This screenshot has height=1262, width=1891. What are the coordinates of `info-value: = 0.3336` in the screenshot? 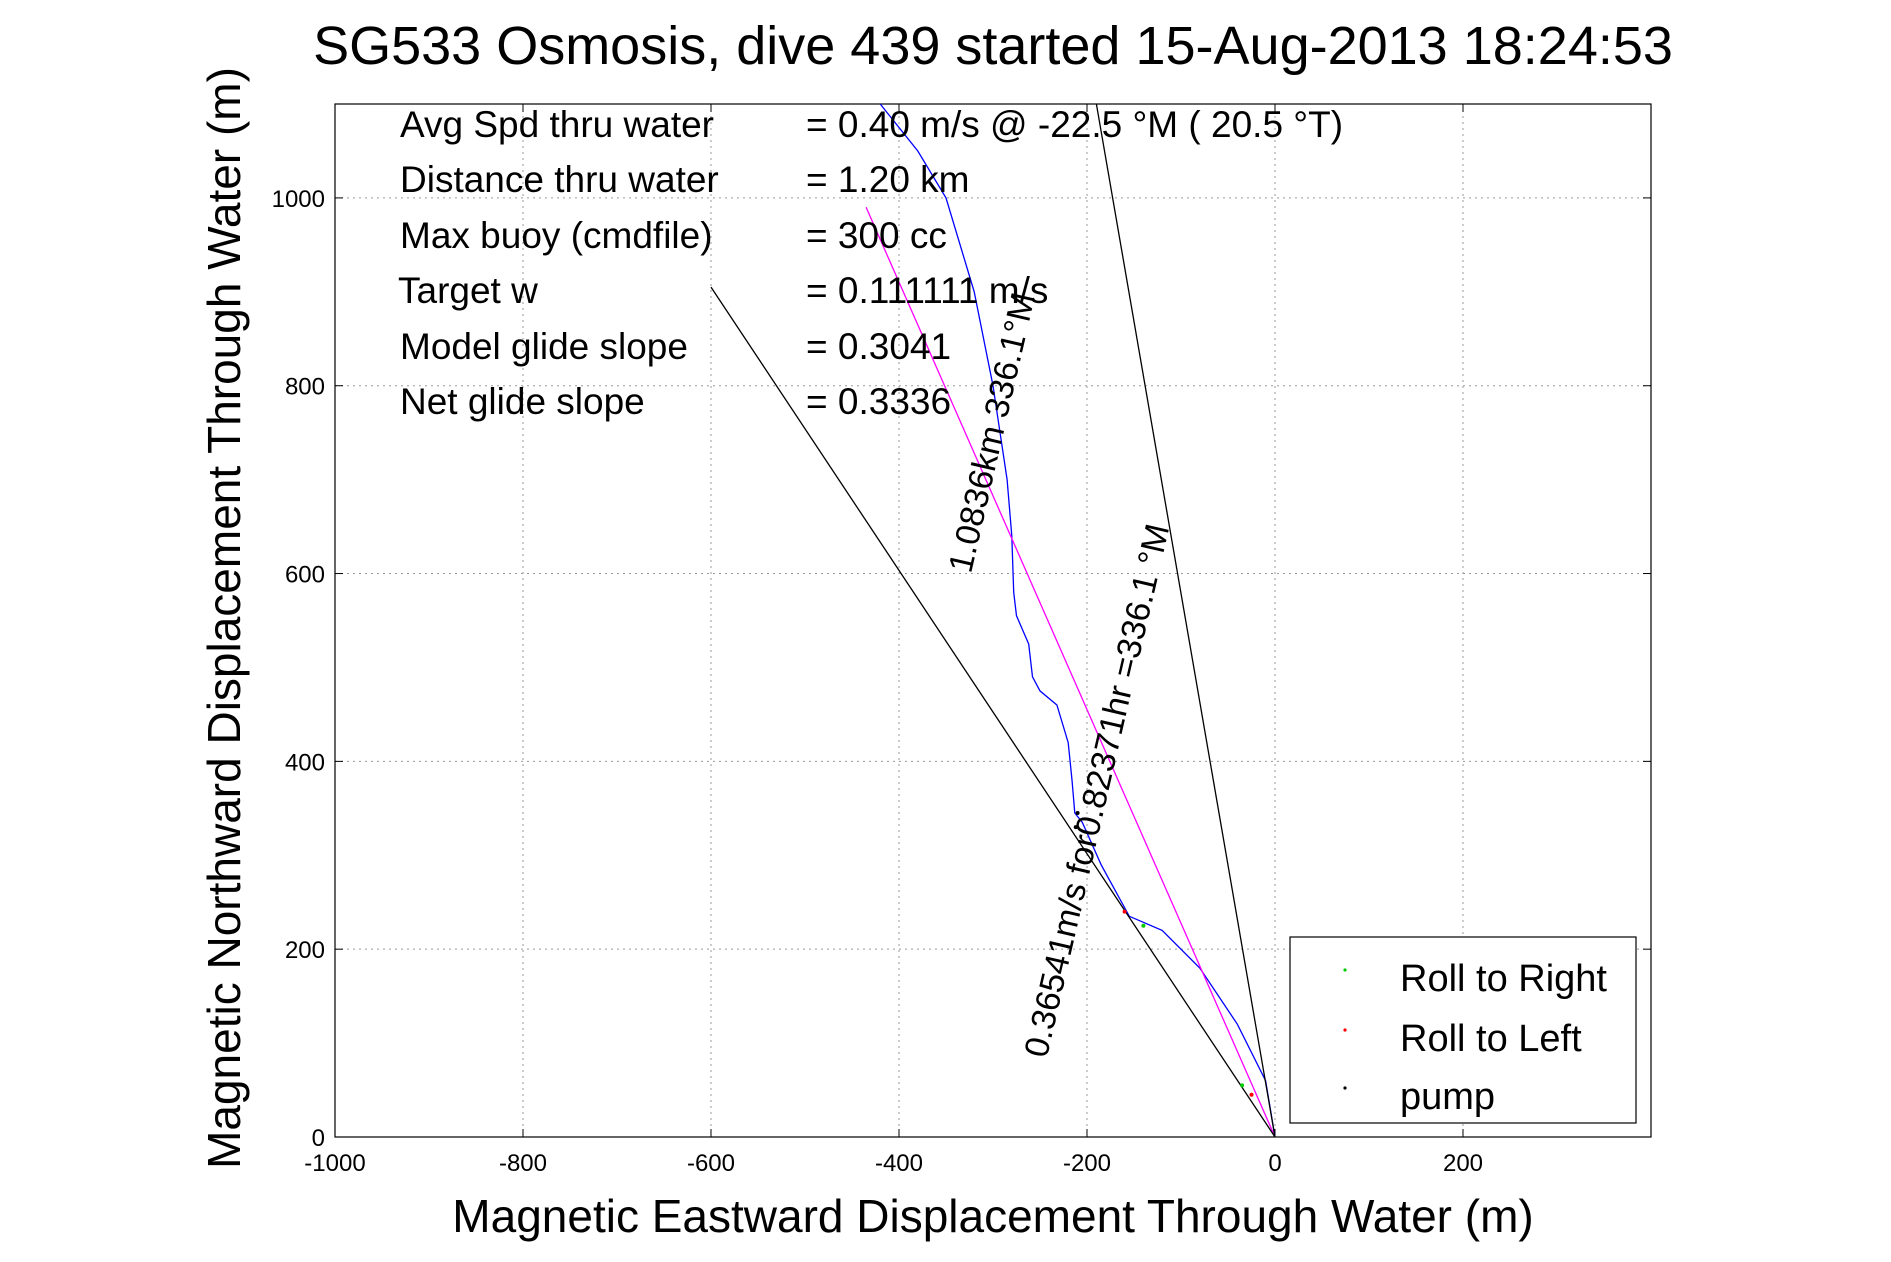 It's located at (878, 401).